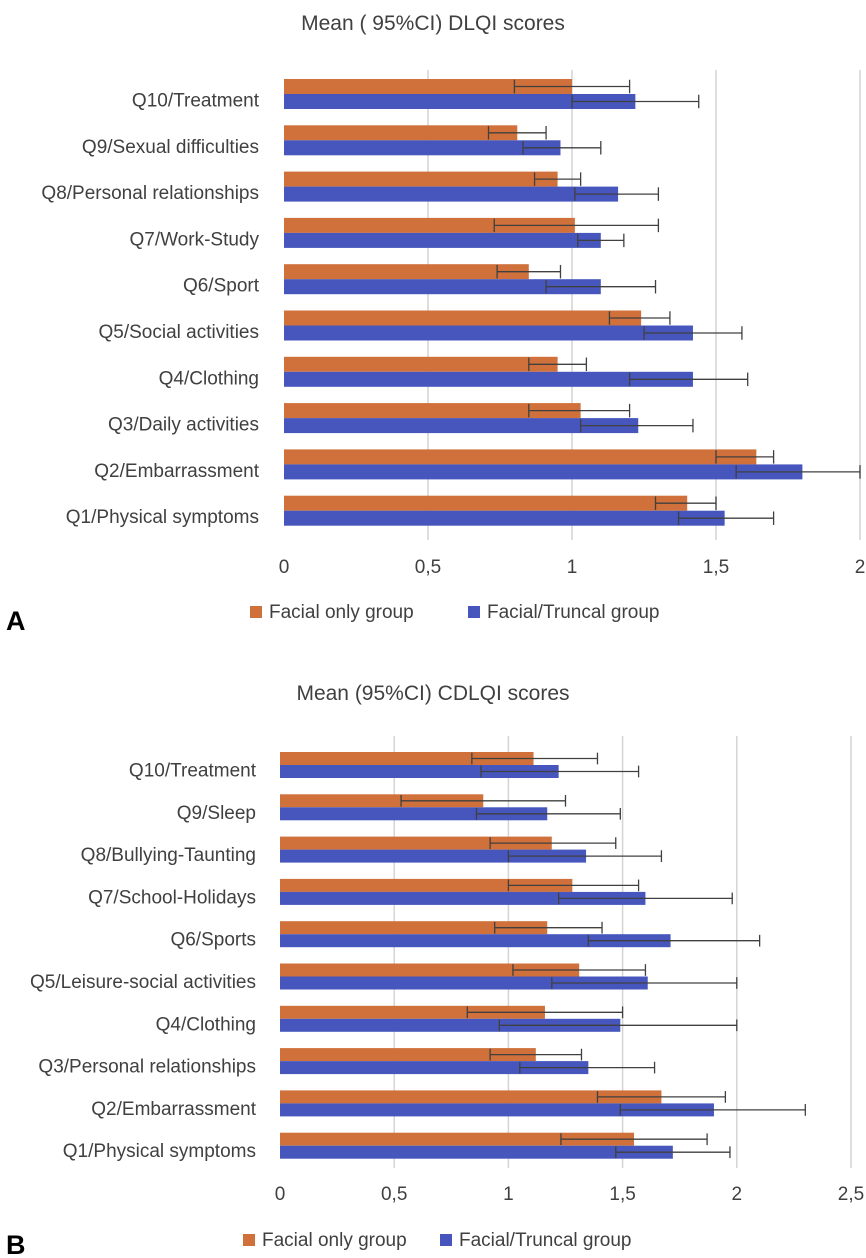  I want to click on panel-label: B, so click(16, 1244).